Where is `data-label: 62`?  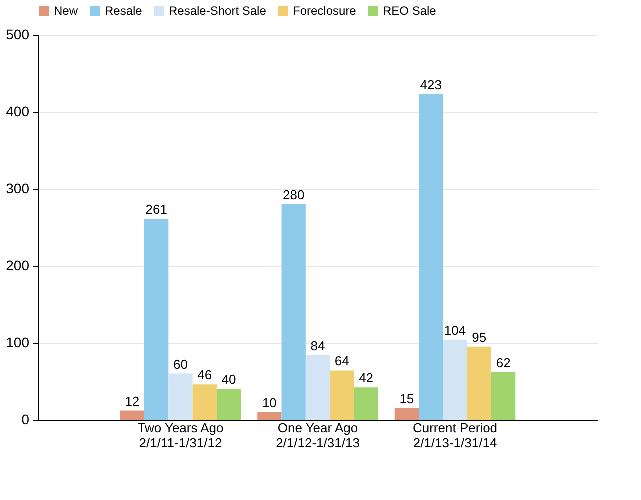
data-label: 62 is located at coordinates (503, 362).